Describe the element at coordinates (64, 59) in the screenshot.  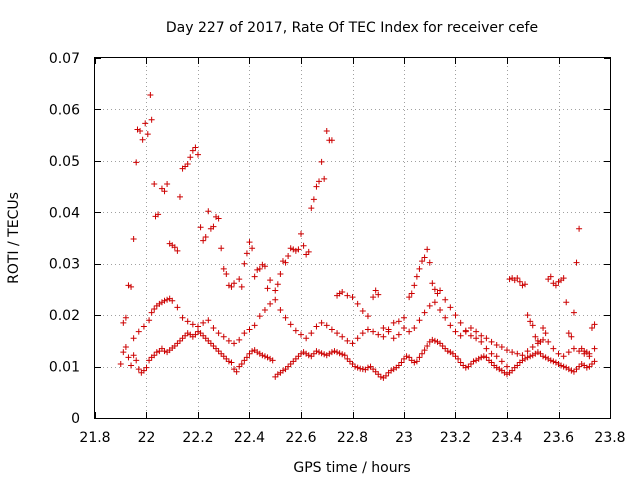
I see `y-tick-label: 0.07` at that location.